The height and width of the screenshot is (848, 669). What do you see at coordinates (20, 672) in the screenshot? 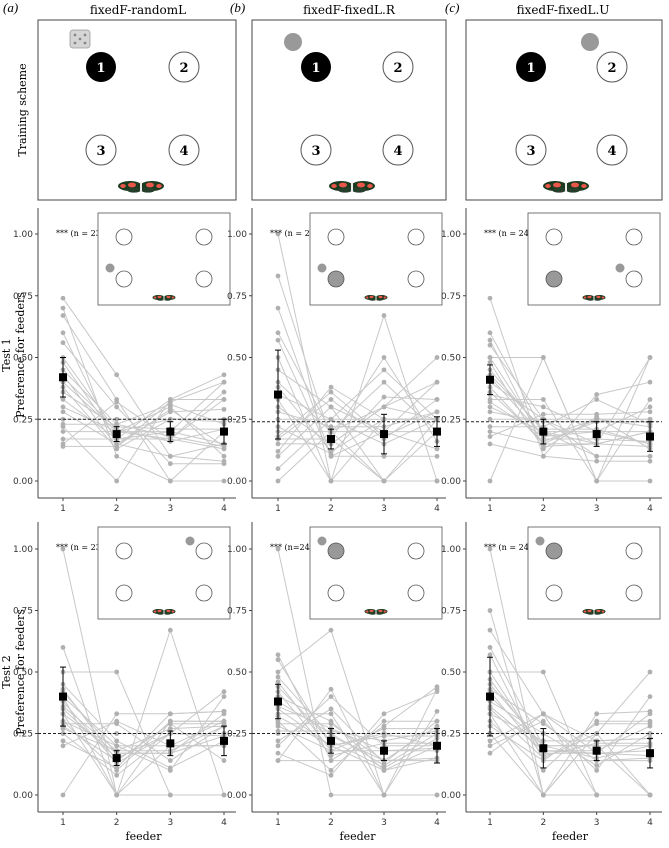
I see `ylabel-test2: Preference for feeders` at bounding box center [20, 672].